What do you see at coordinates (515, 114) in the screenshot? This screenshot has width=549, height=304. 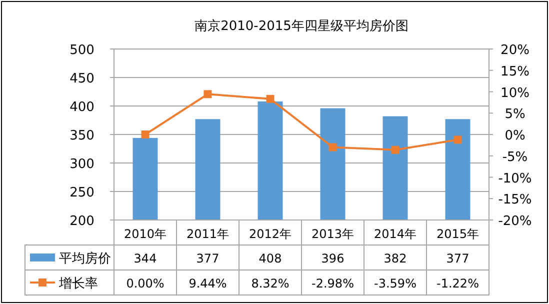 I see `y2-tick-label: 5%` at bounding box center [515, 114].